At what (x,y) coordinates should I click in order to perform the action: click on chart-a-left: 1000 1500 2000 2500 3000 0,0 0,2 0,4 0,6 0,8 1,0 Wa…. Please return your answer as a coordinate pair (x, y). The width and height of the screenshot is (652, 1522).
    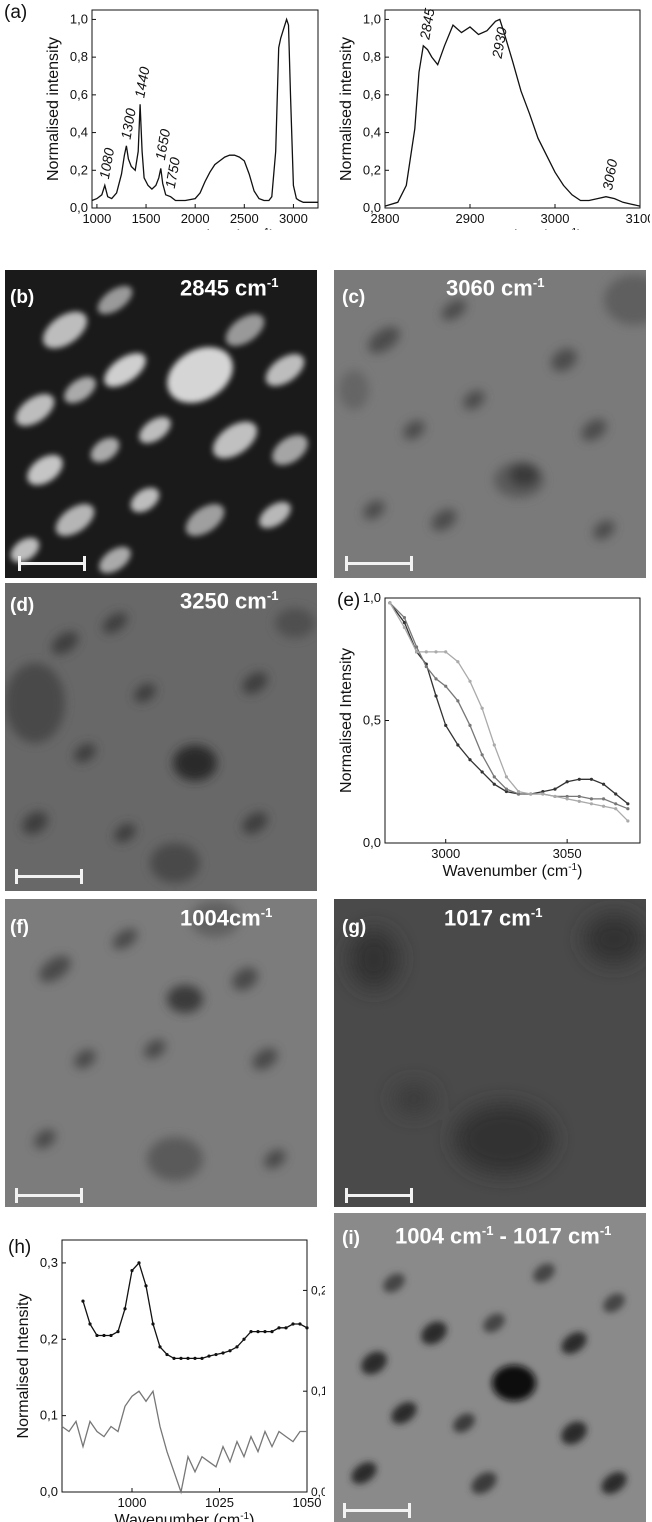
    Looking at the image, I should click on (182, 119).